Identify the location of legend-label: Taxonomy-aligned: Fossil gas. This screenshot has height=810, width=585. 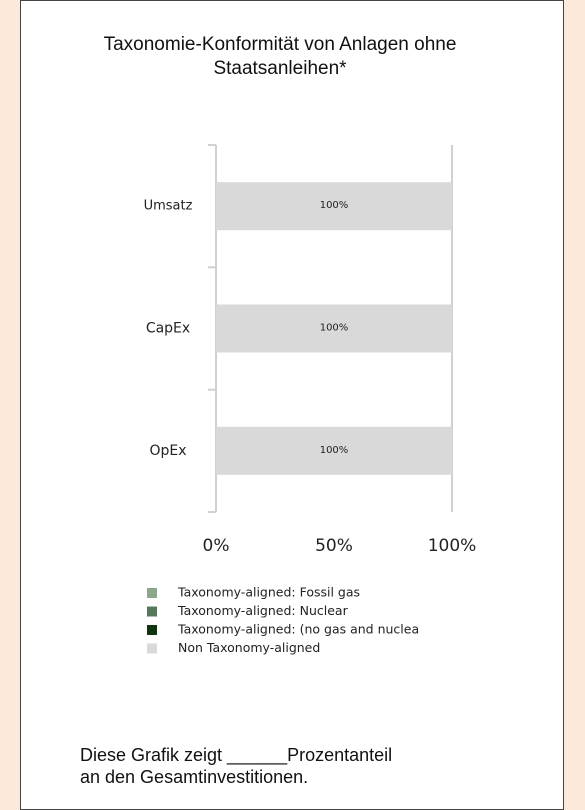
(268, 592).